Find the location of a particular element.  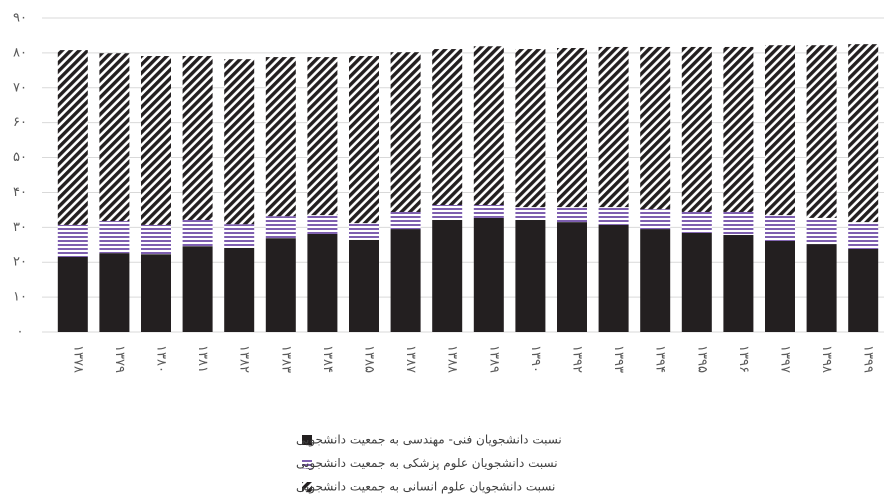

x-tick-label: ۱۳۹۶ is located at coordinates (743, 359).